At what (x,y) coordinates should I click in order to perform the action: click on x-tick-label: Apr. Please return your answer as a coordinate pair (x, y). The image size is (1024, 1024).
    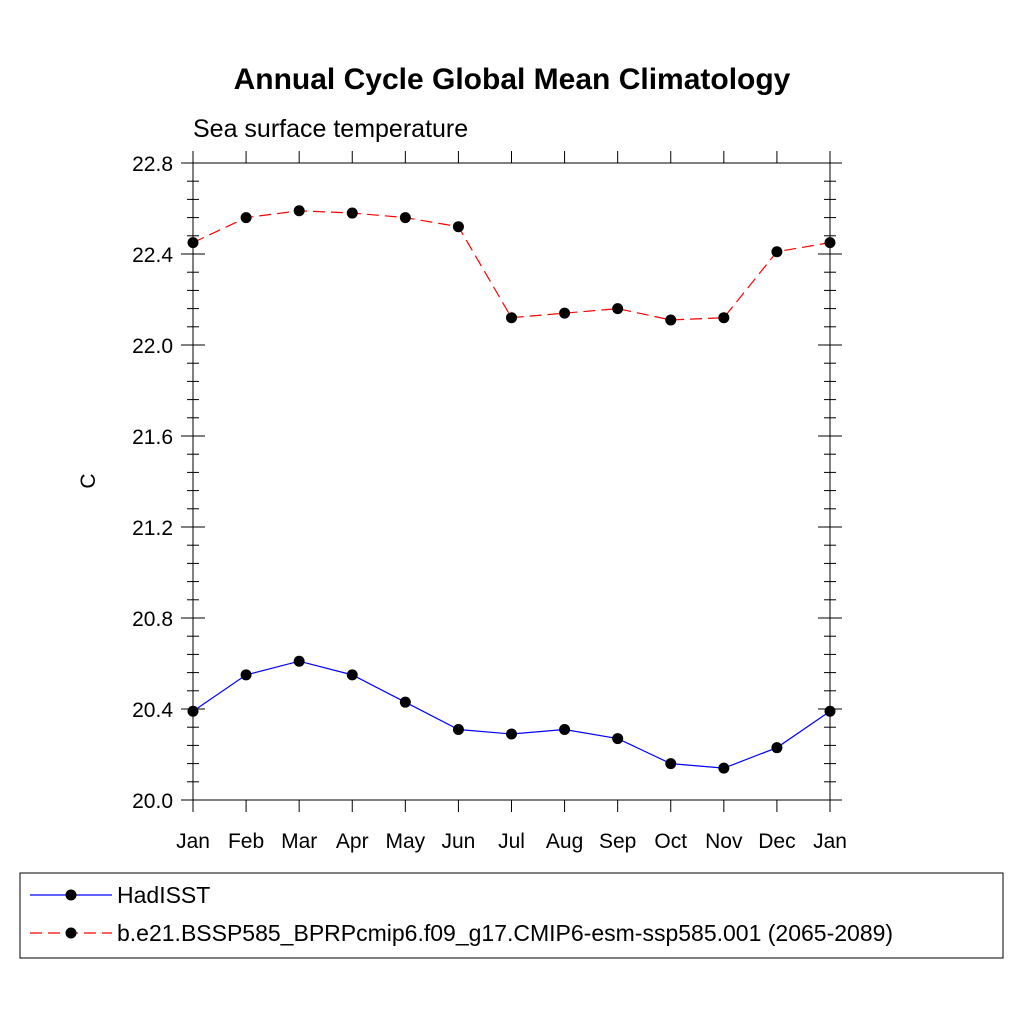
    Looking at the image, I should click on (352, 841).